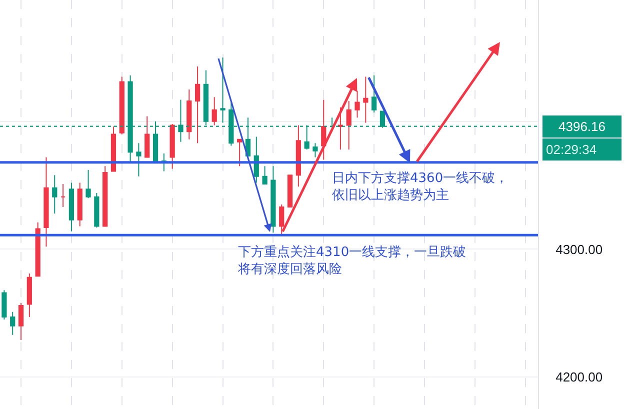  Describe the element at coordinates (351, 260) in the screenshot. I see `annotation: 下方重点关注4310一线支撑，一旦跌破将有深度回落风险` at that location.